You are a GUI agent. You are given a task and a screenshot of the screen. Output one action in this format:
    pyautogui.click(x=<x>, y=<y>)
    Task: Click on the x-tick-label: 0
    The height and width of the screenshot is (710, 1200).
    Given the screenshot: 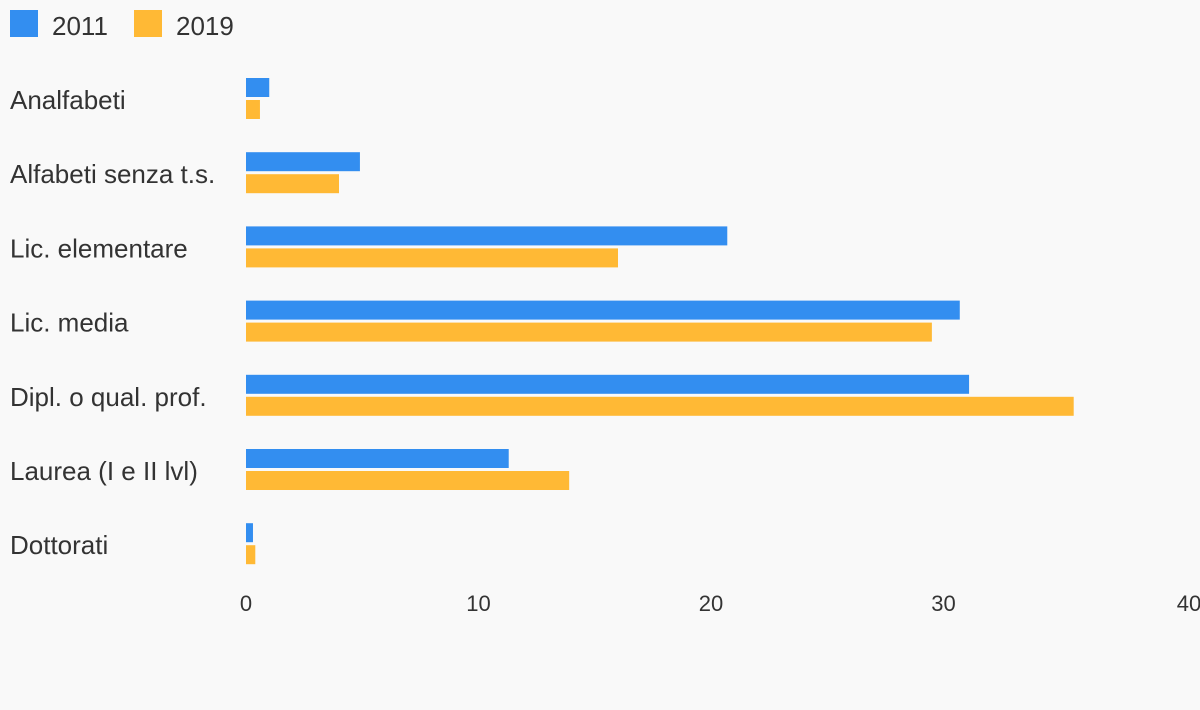 What is the action you would take?
    pyautogui.click(x=246, y=603)
    